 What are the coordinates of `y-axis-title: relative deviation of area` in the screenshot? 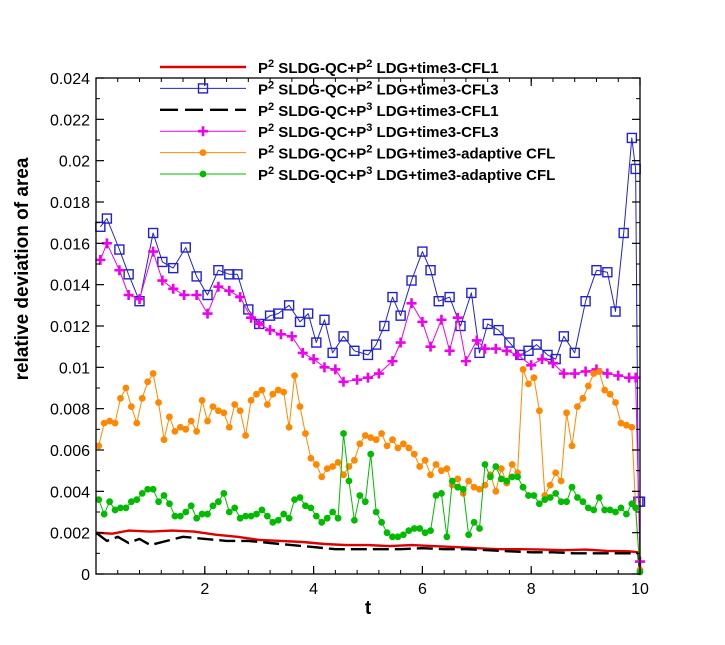 It's located at (22, 268).